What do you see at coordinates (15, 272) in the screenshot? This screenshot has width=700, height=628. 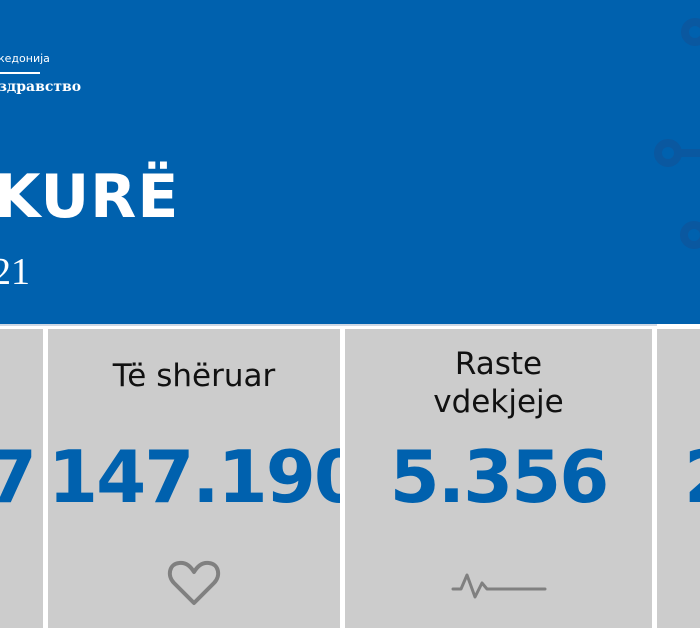 I see `page-subtitle: 21` at bounding box center [15, 272].